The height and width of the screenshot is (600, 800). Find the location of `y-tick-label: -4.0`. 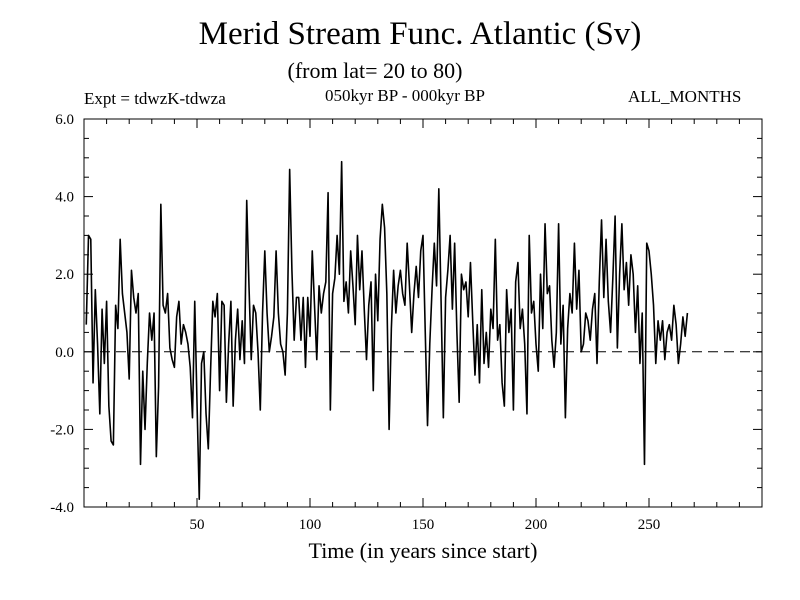

y-tick-label: -4.0 is located at coordinates (62, 508).